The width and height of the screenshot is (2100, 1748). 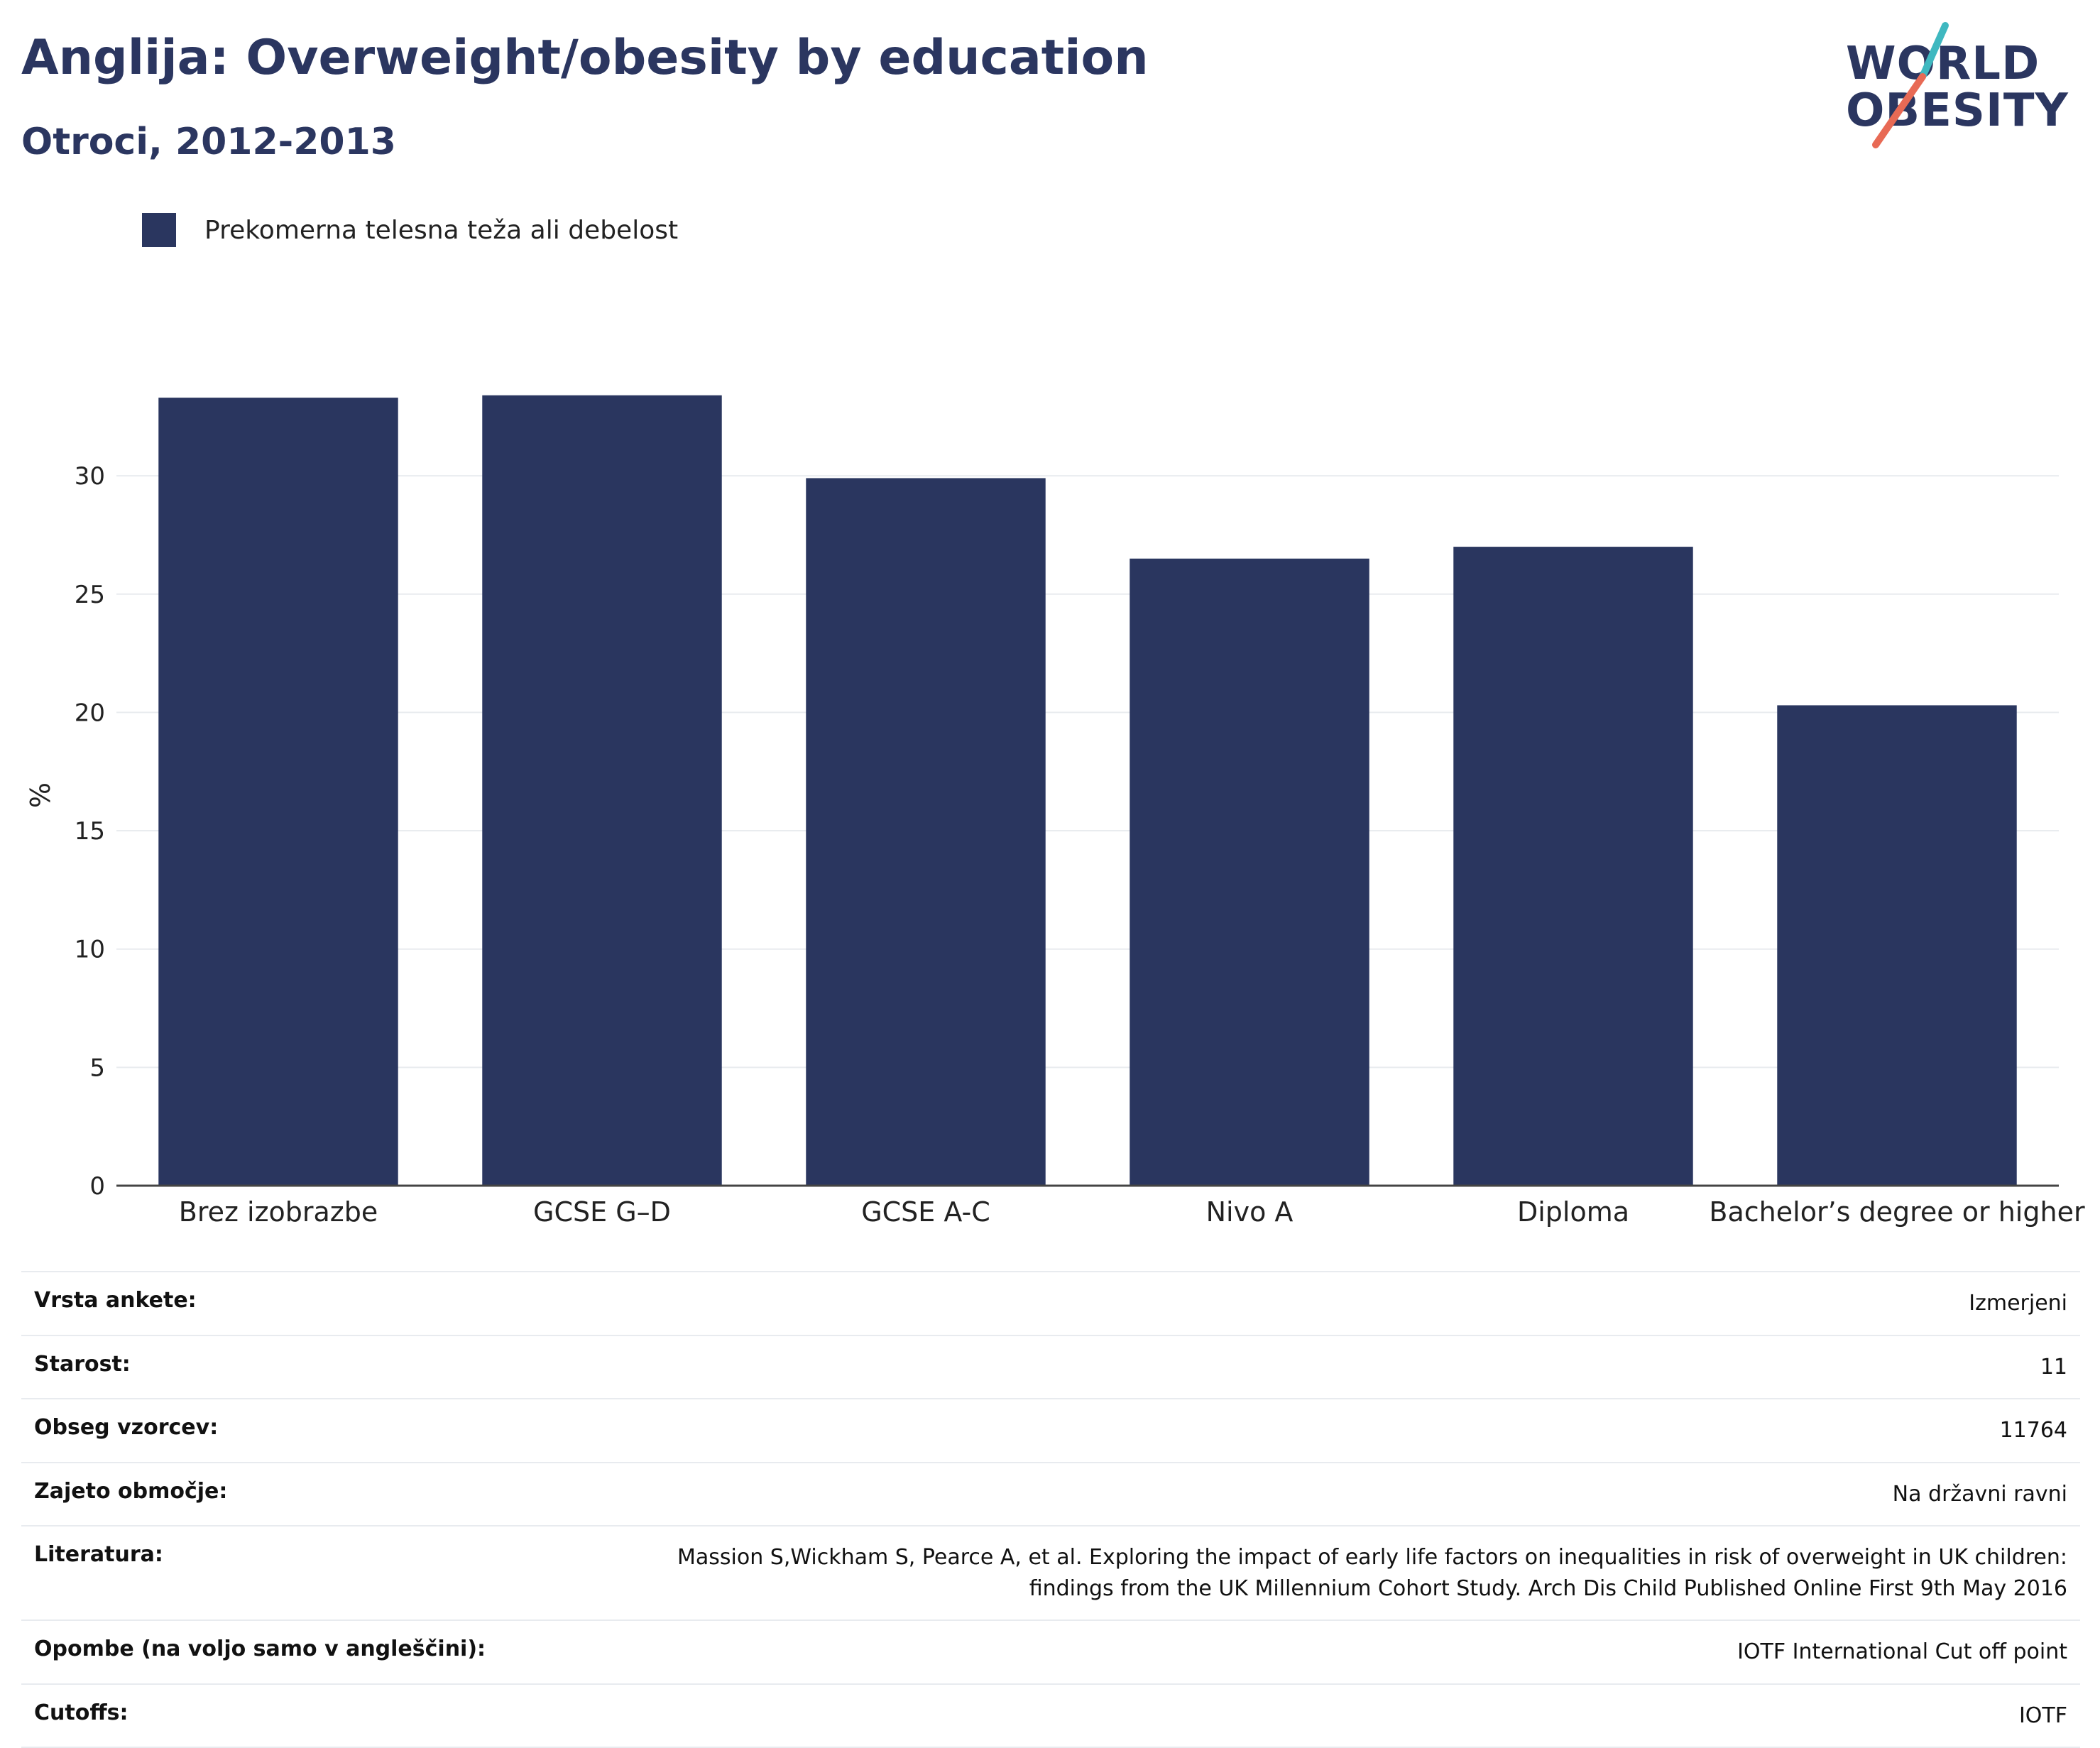 What do you see at coordinates (602, 1212) in the screenshot?
I see `x-tick-label: GCSE G–D` at bounding box center [602, 1212].